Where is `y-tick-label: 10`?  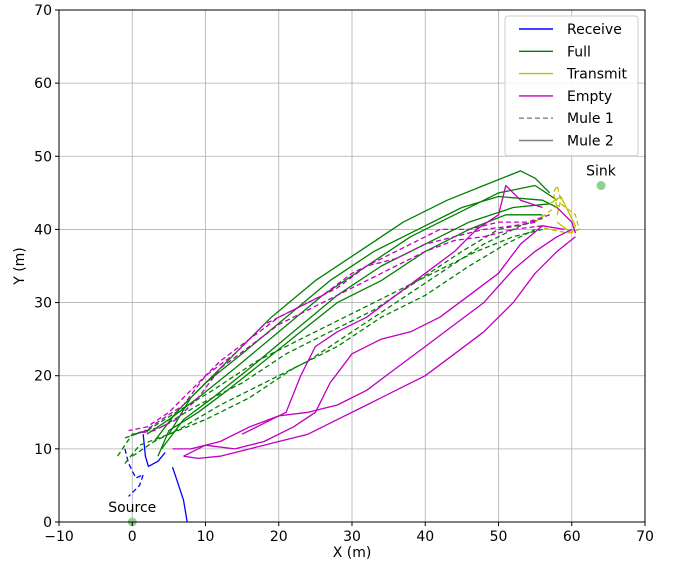 y-tick-label: 10 is located at coordinates (43, 450).